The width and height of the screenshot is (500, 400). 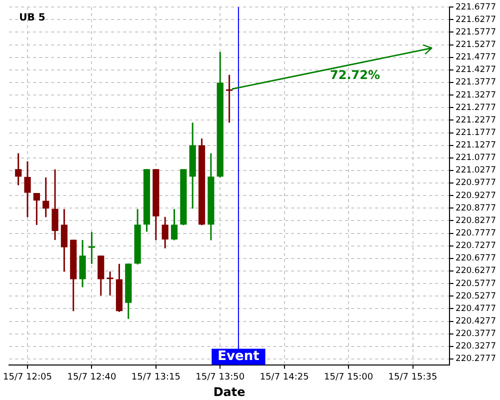 I want to click on y-tick-label: 221.2277, so click(x=475, y=120).